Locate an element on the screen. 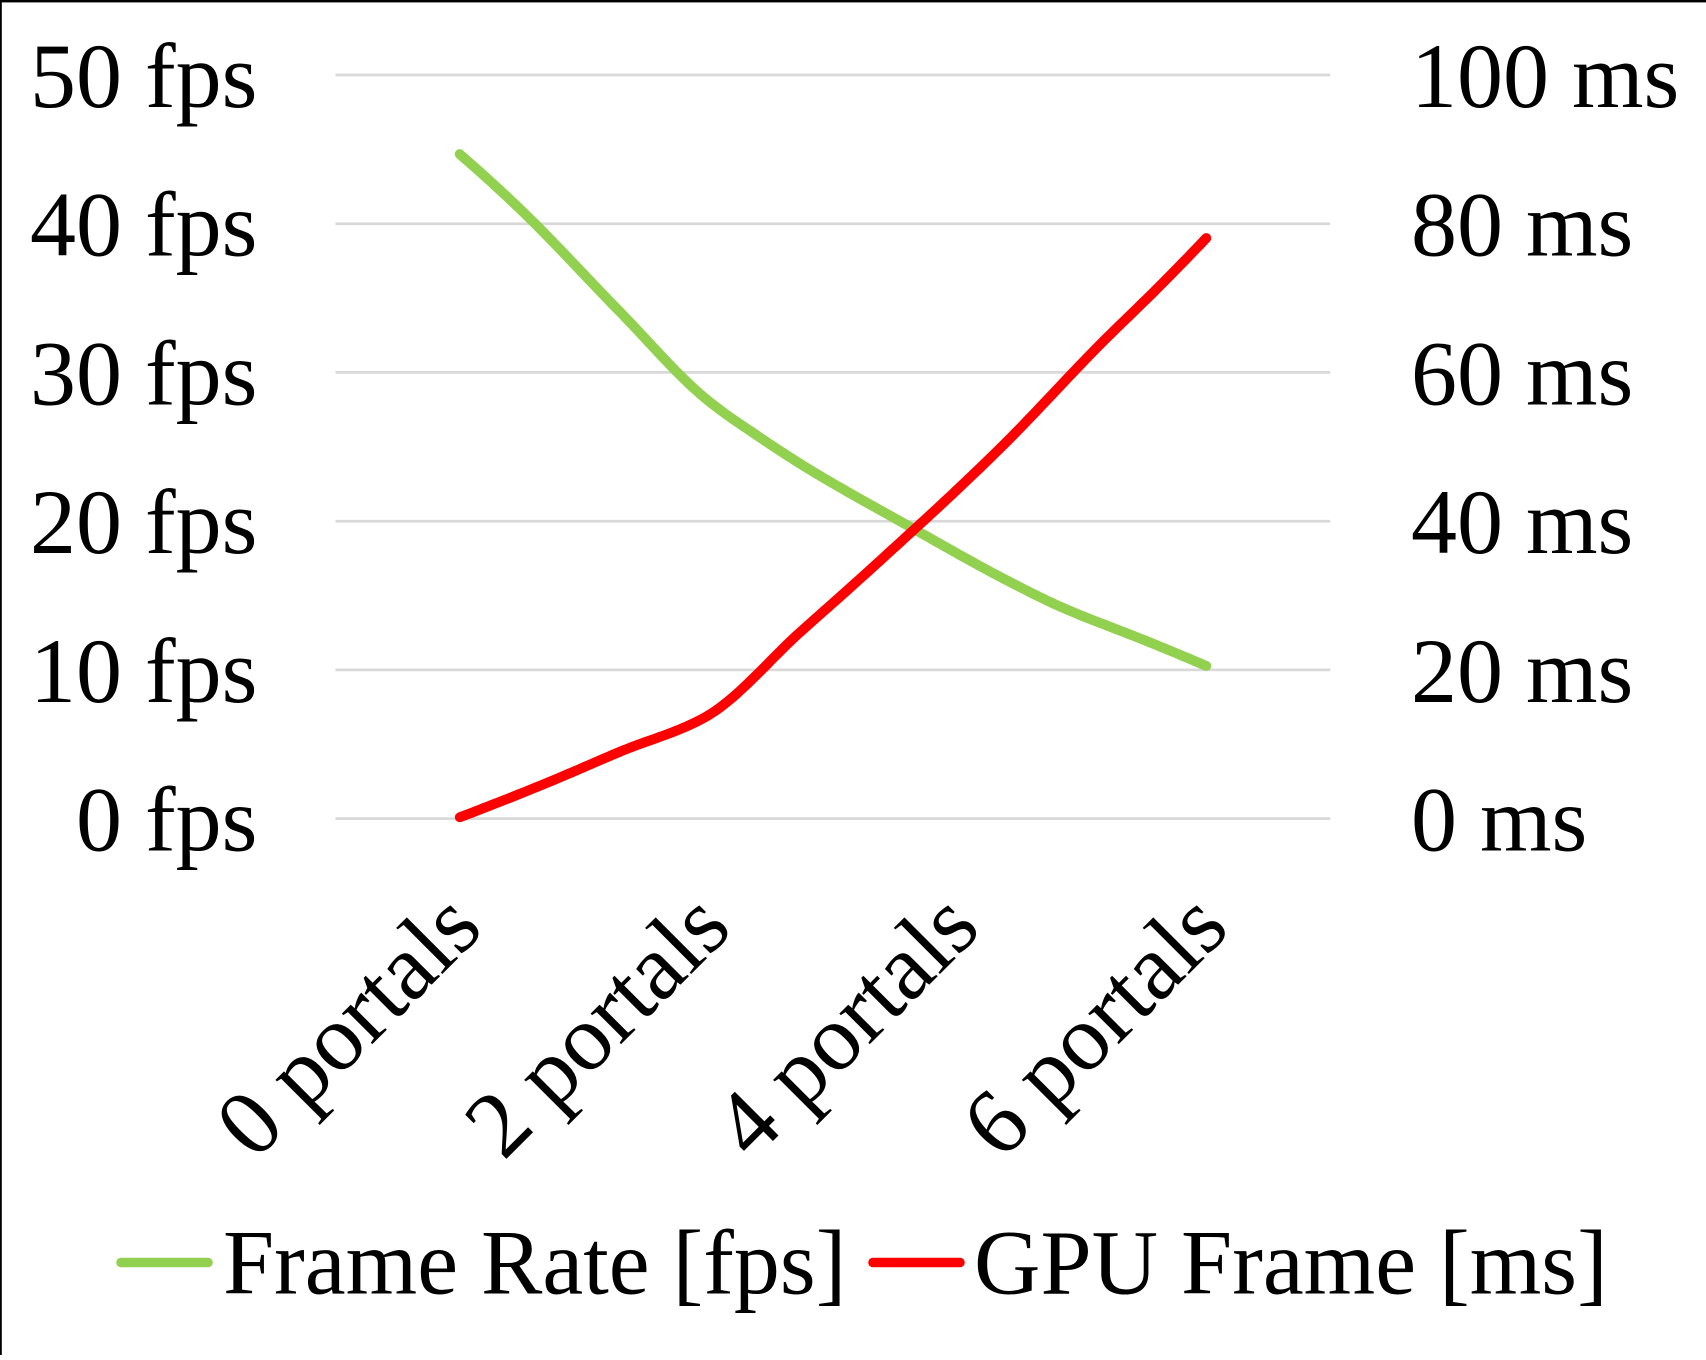 Image resolution: width=1706 pixels, height=1360 pixels. svg-text: 80 ms is located at coordinates (1522, 225).